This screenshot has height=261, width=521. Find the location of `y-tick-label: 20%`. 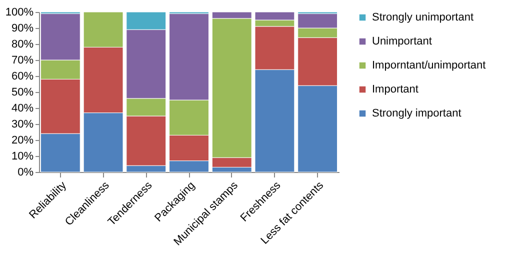

y-tick-label: 20% is located at coordinates (22, 140).